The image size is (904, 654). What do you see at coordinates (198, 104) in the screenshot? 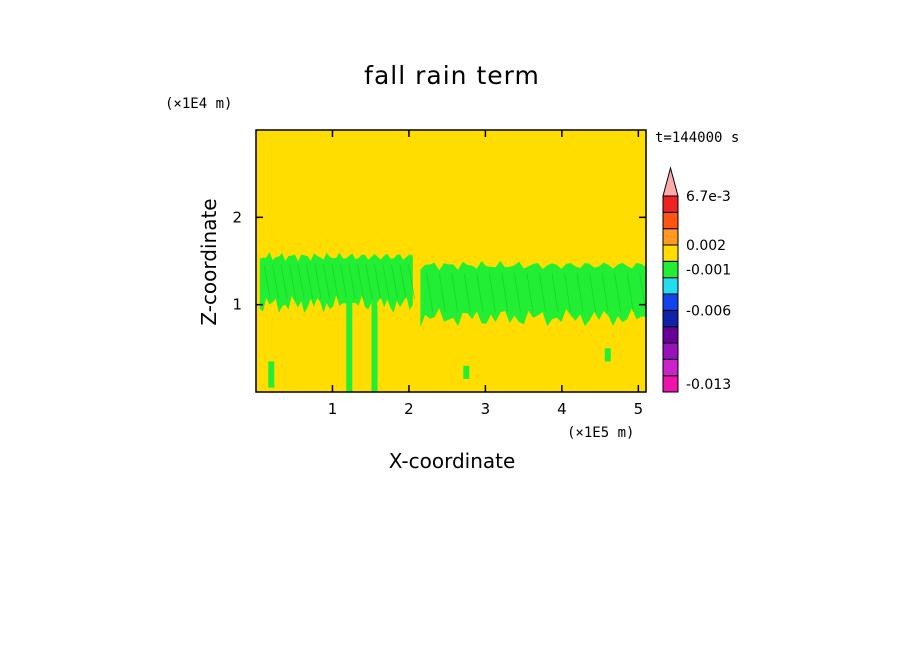
I see `y-unit-label: (×1E4 m)` at bounding box center [198, 104].